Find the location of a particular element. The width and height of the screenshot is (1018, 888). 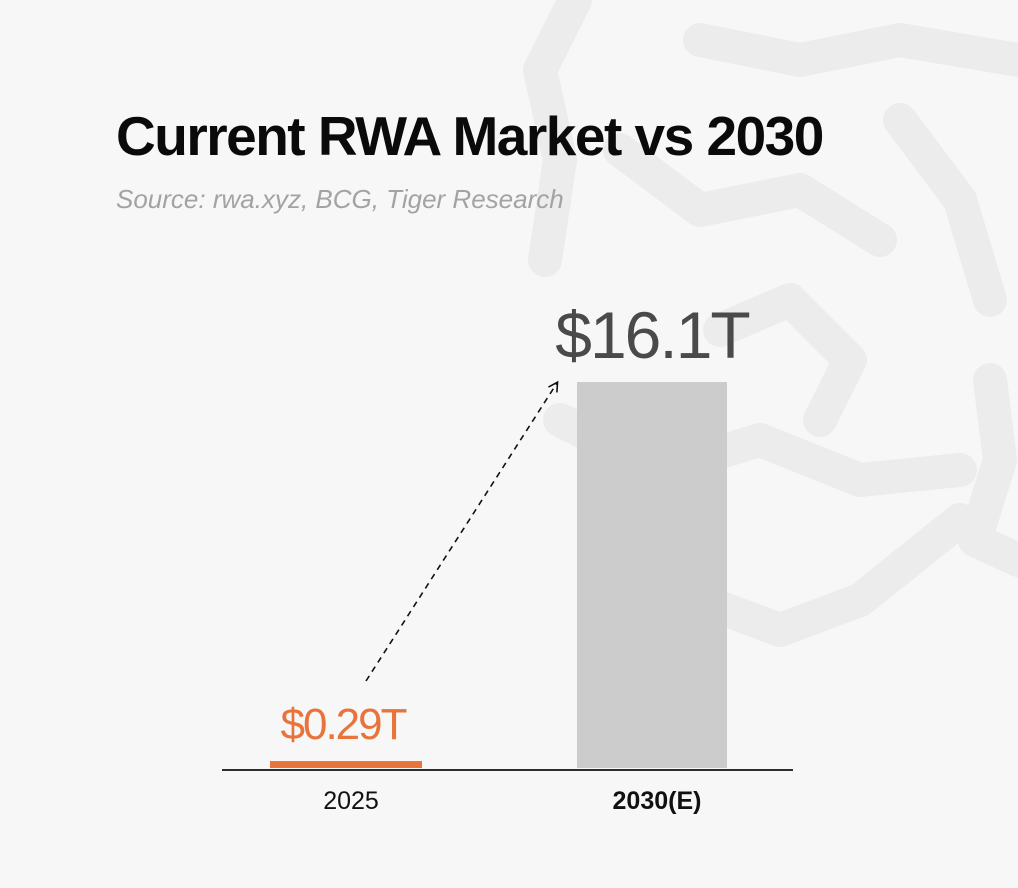

chart-subtitle: Source: rwa.xyz, BCG, Tiger Research is located at coordinates (340, 199).